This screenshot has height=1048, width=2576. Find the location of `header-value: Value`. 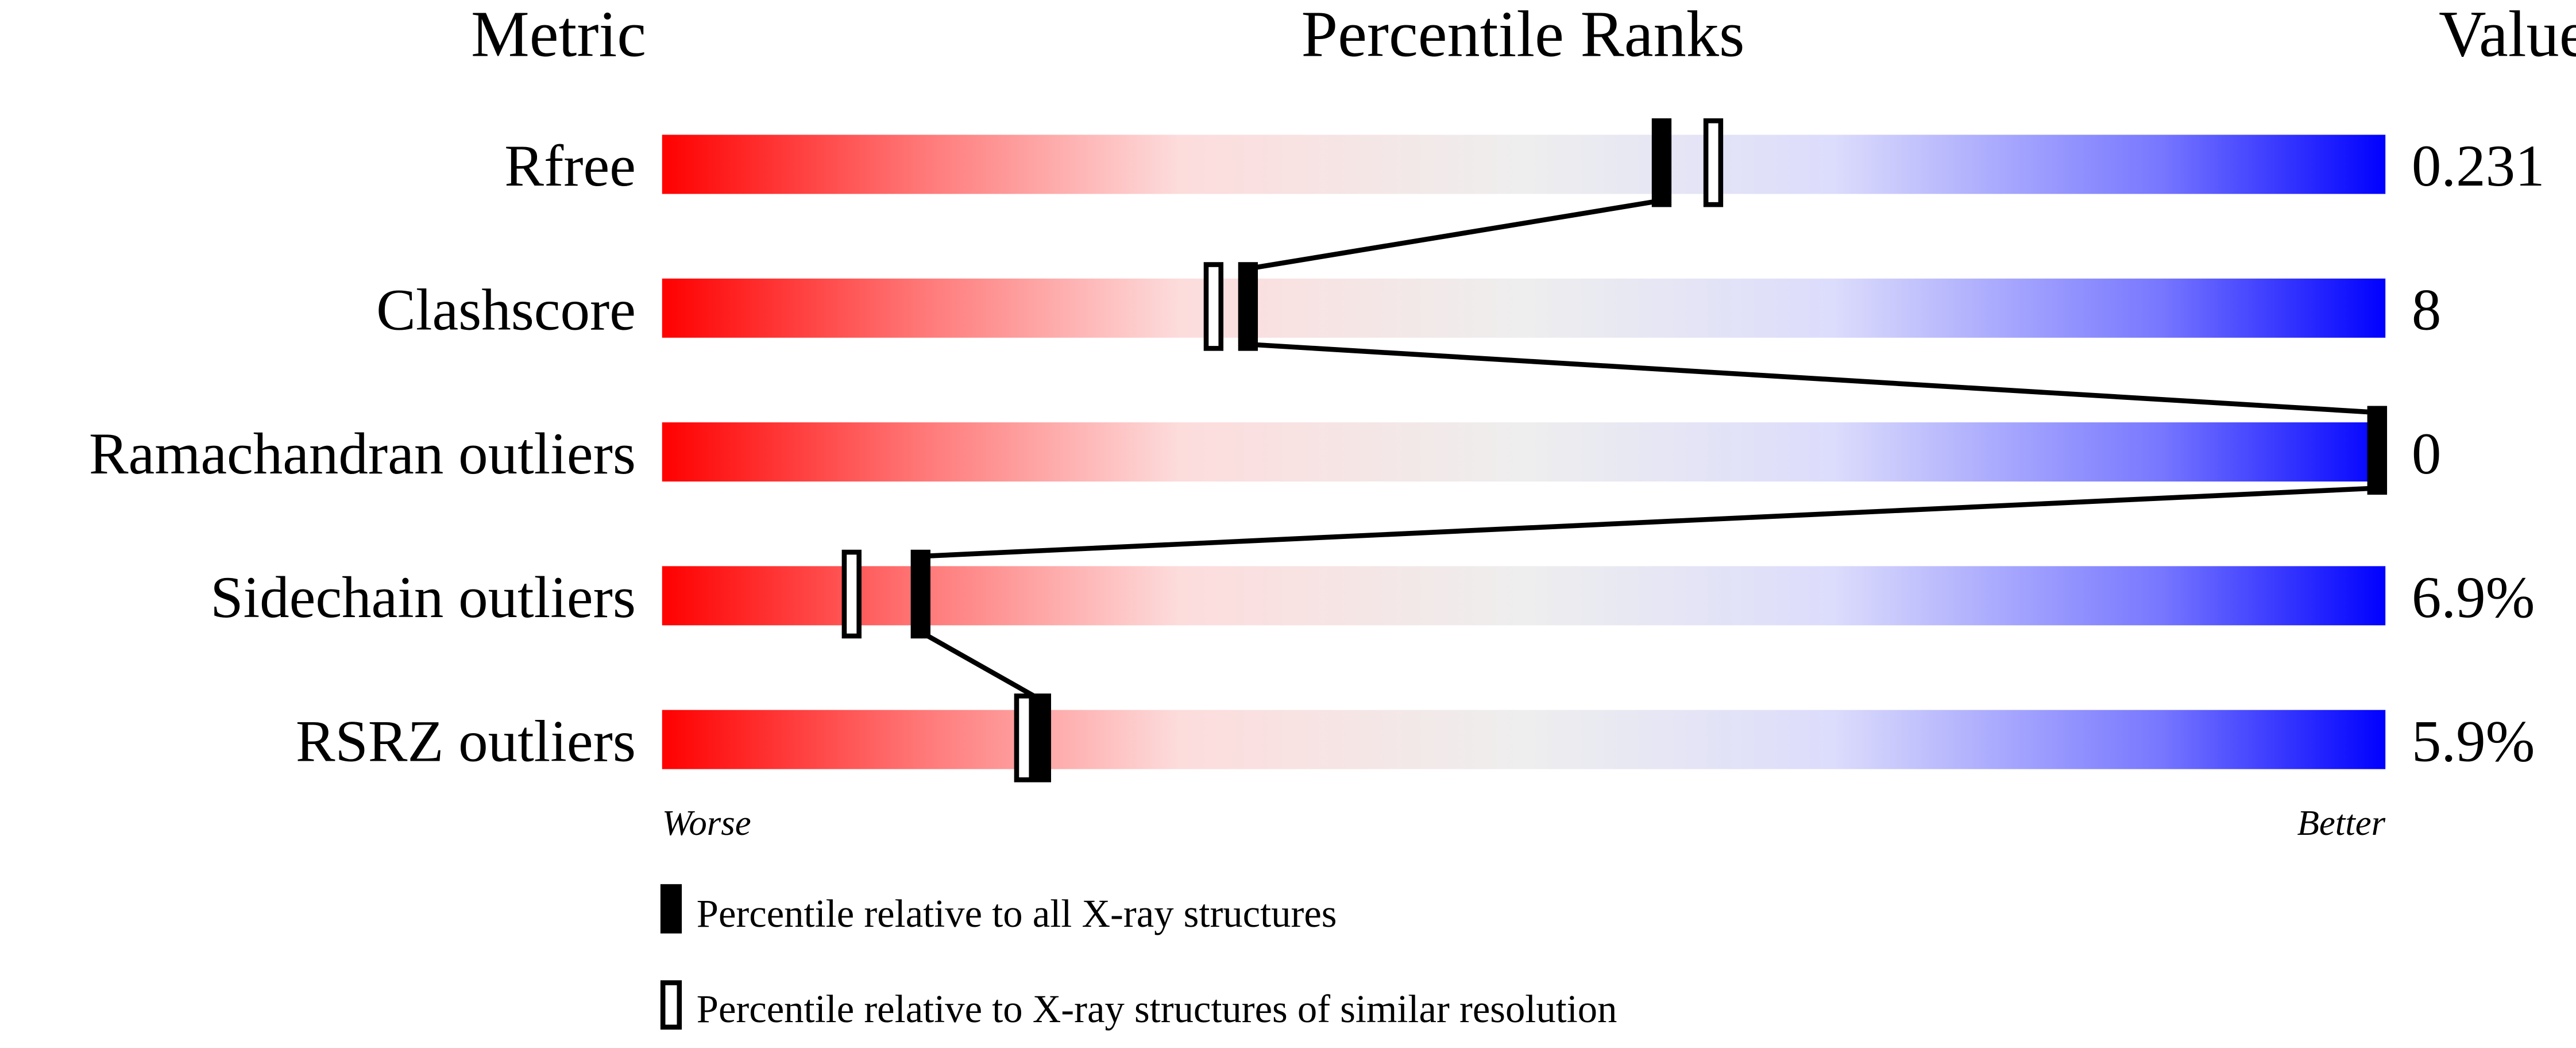

header-value: Value is located at coordinates (2507, 35).